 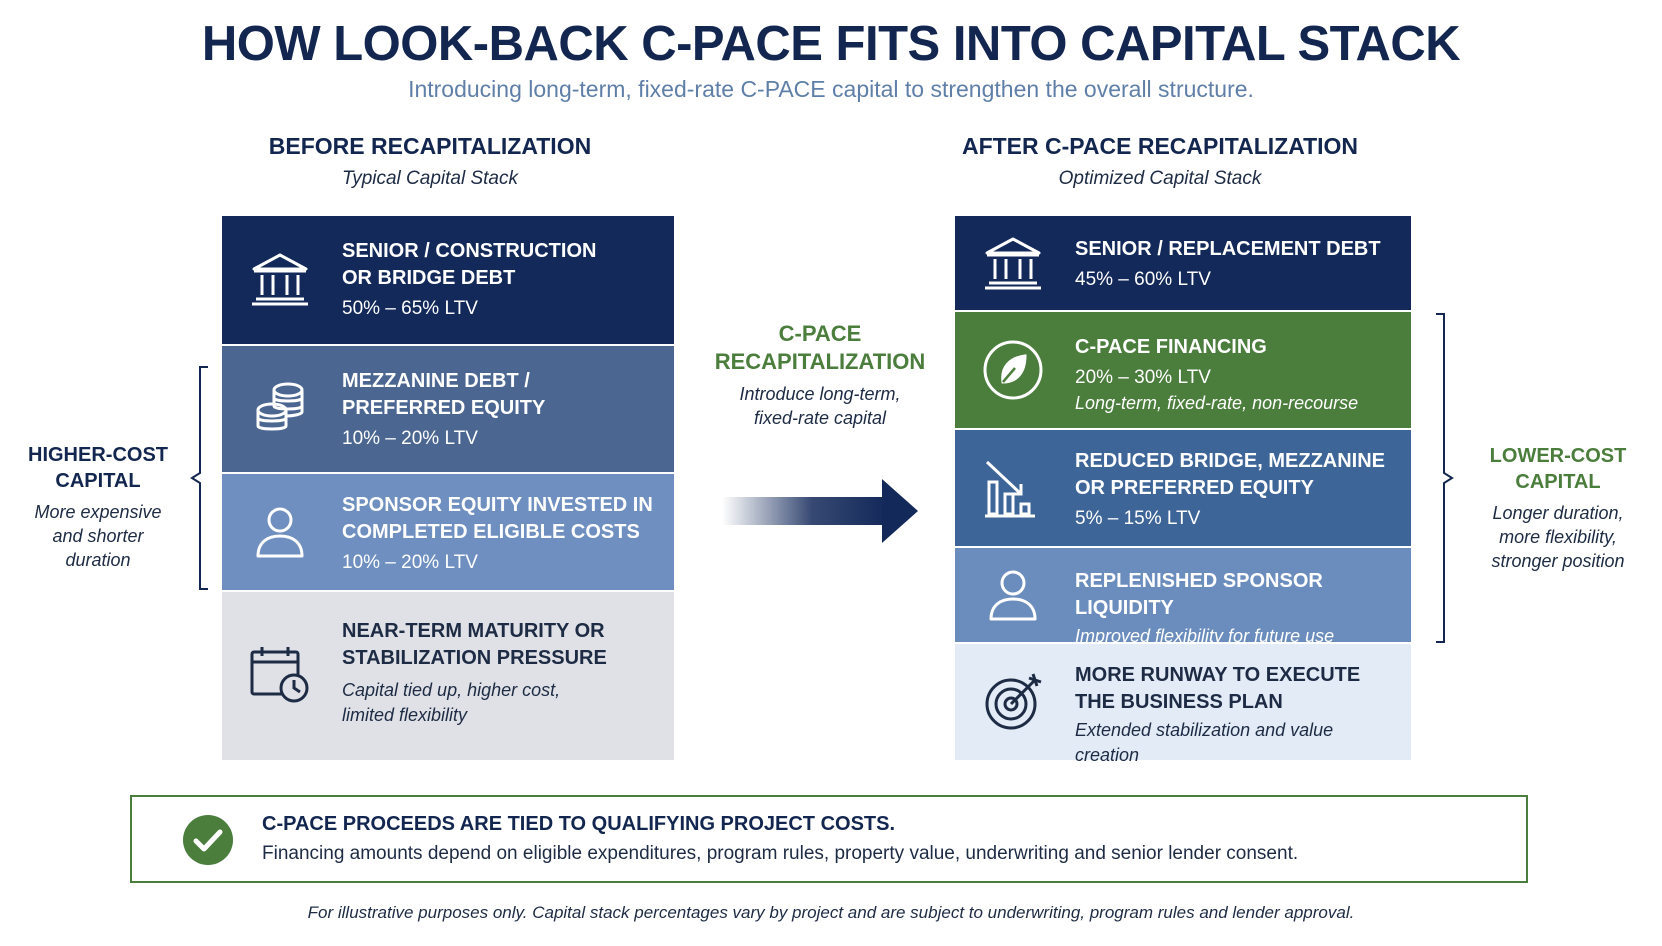 What do you see at coordinates (436, 381) in the screenshot?
I see `block-title: MEZZANINE DEBT /` at bounding box center [436, 381].